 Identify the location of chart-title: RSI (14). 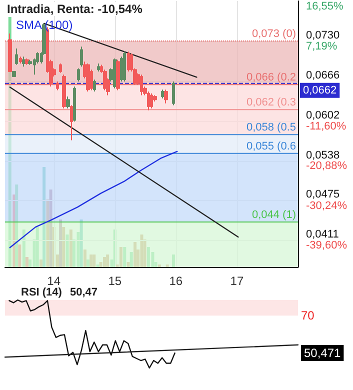
(41, 292).